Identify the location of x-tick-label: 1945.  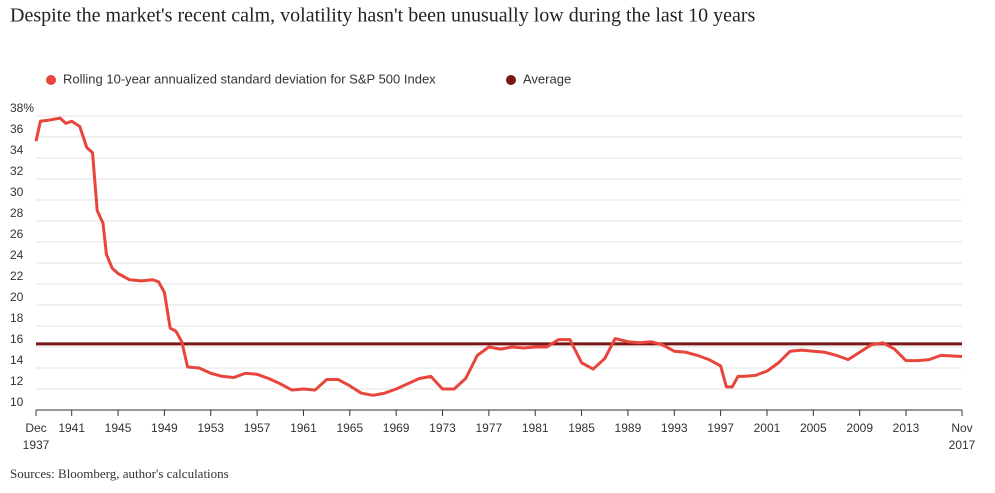
(118, 428).